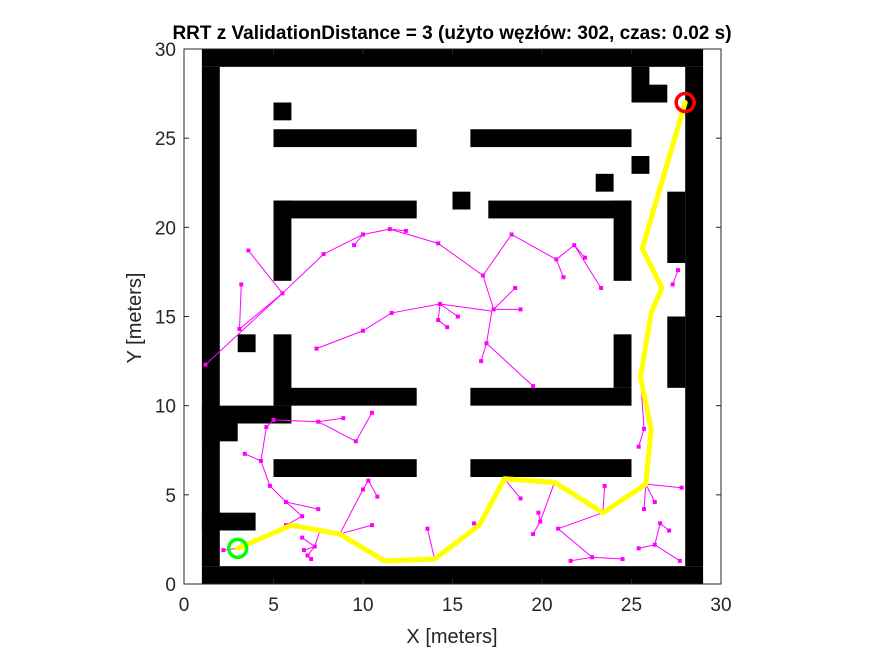 Image resolution: width=875 pixels, height=656 pixels. What do you see at coordinates (273, 605) in the screenshot?
I see `x-tick-label: 5` at bounding box center [273, 605].